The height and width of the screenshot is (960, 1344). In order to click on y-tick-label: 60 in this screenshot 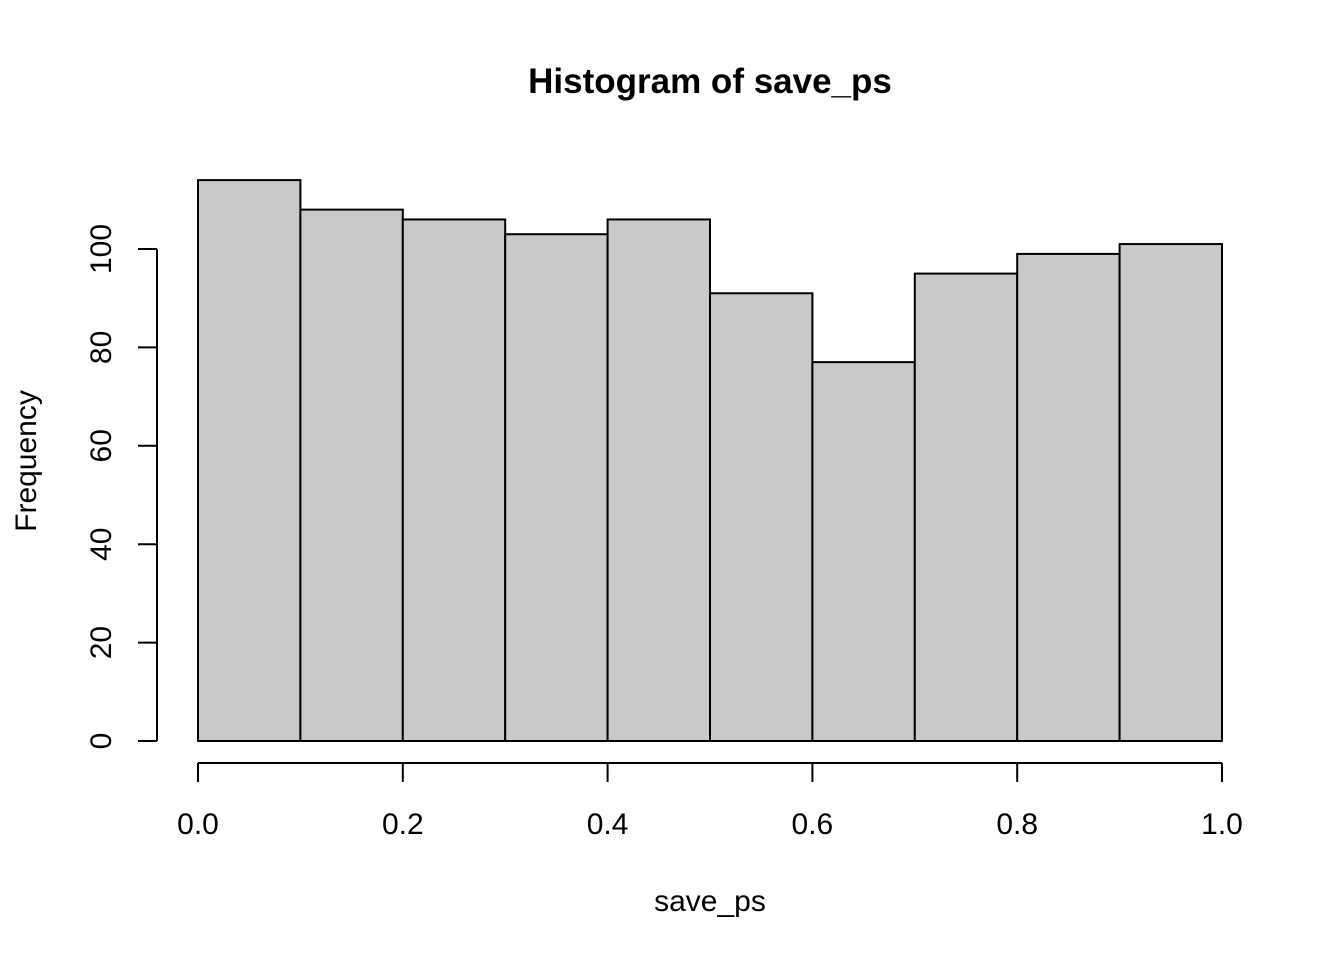, I will do `click(101, 445)`.